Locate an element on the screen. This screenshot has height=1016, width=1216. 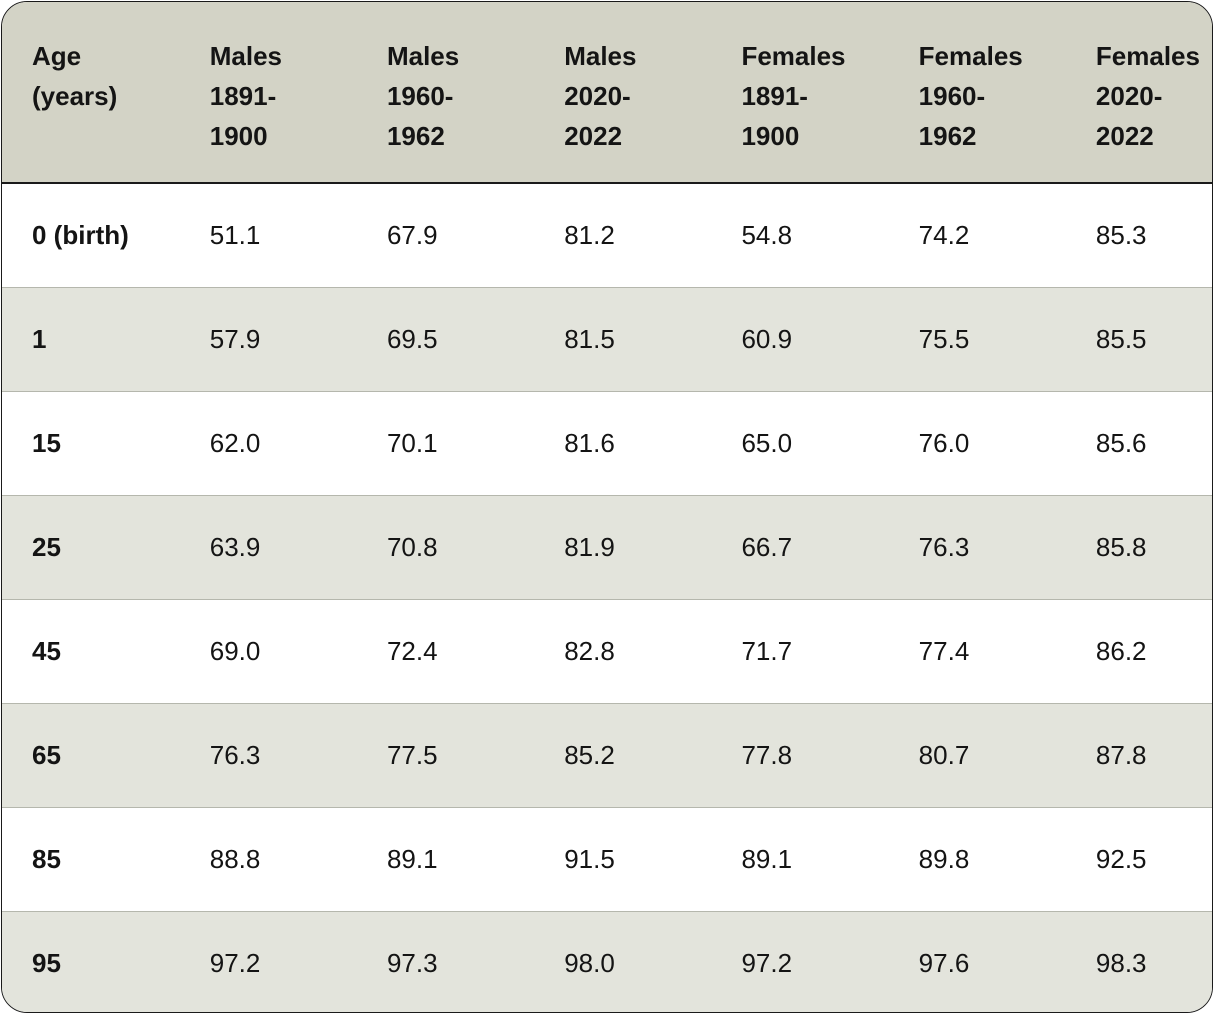
table-cell: 80.7 is located at coordinates (977, 754).